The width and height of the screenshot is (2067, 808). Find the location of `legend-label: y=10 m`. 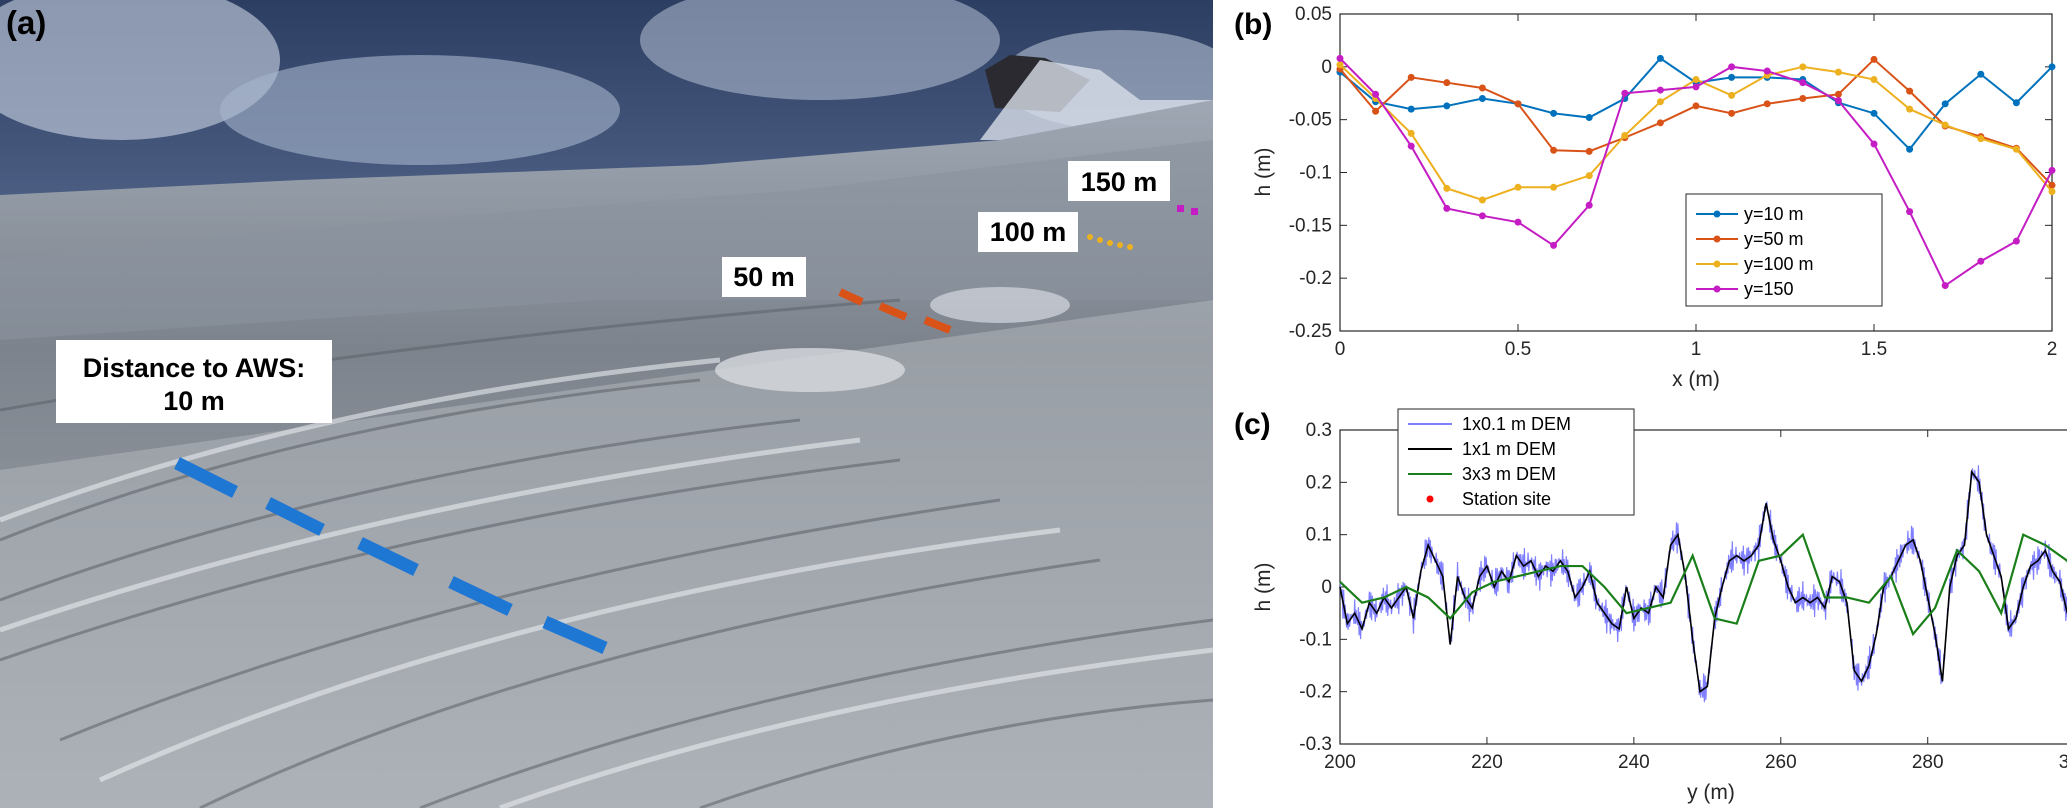

legend-label: y=10 m is located at coordinates (1774, 214).